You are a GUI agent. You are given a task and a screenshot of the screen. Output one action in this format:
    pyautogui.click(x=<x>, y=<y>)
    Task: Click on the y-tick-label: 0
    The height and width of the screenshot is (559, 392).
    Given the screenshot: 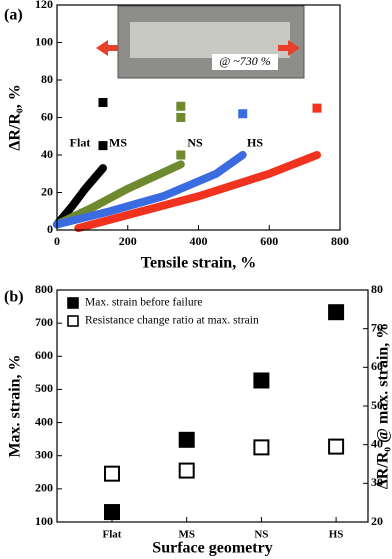 What is the action you would take?
    pyautogui.click(x=50, y=229)
    